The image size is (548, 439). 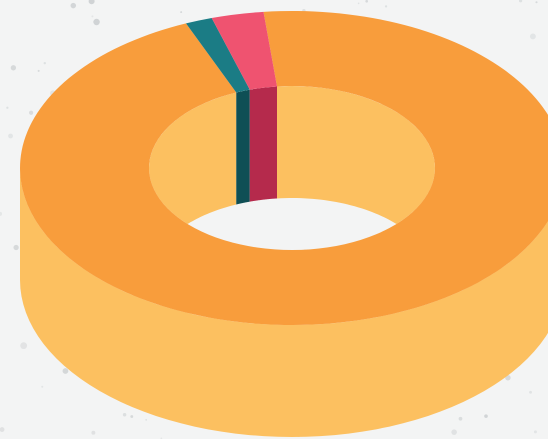 What do you see at coordinates (263, 144) in the screenshot?
I see `slice-3-inner-wall` at bounding box center [263, 144].